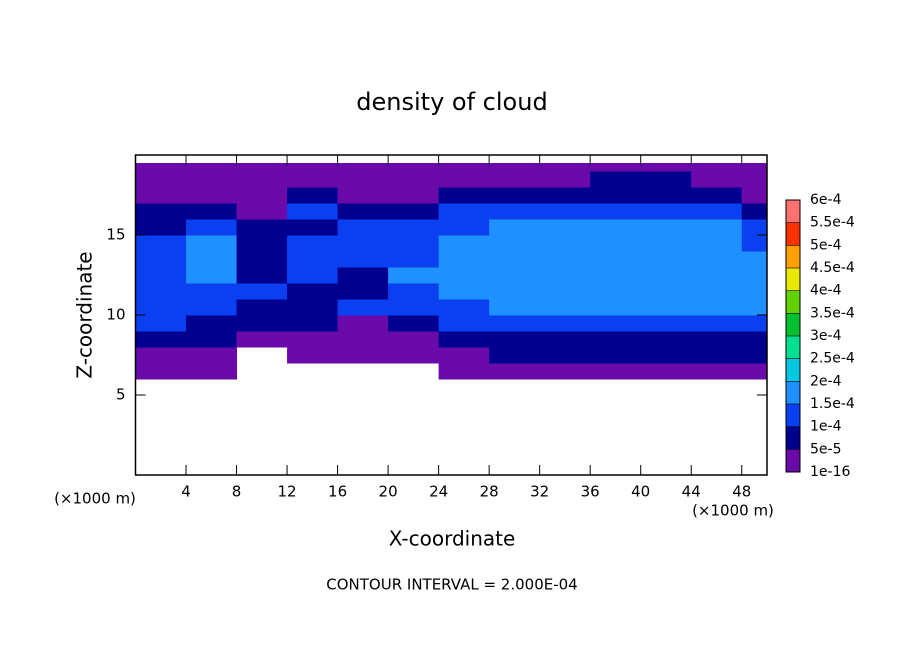 This screenshot has width=904, height=654. Describe the element at coordinates (832, 223) in the screenshot. I see `colorbar-label: 5.5e-4` at that location.